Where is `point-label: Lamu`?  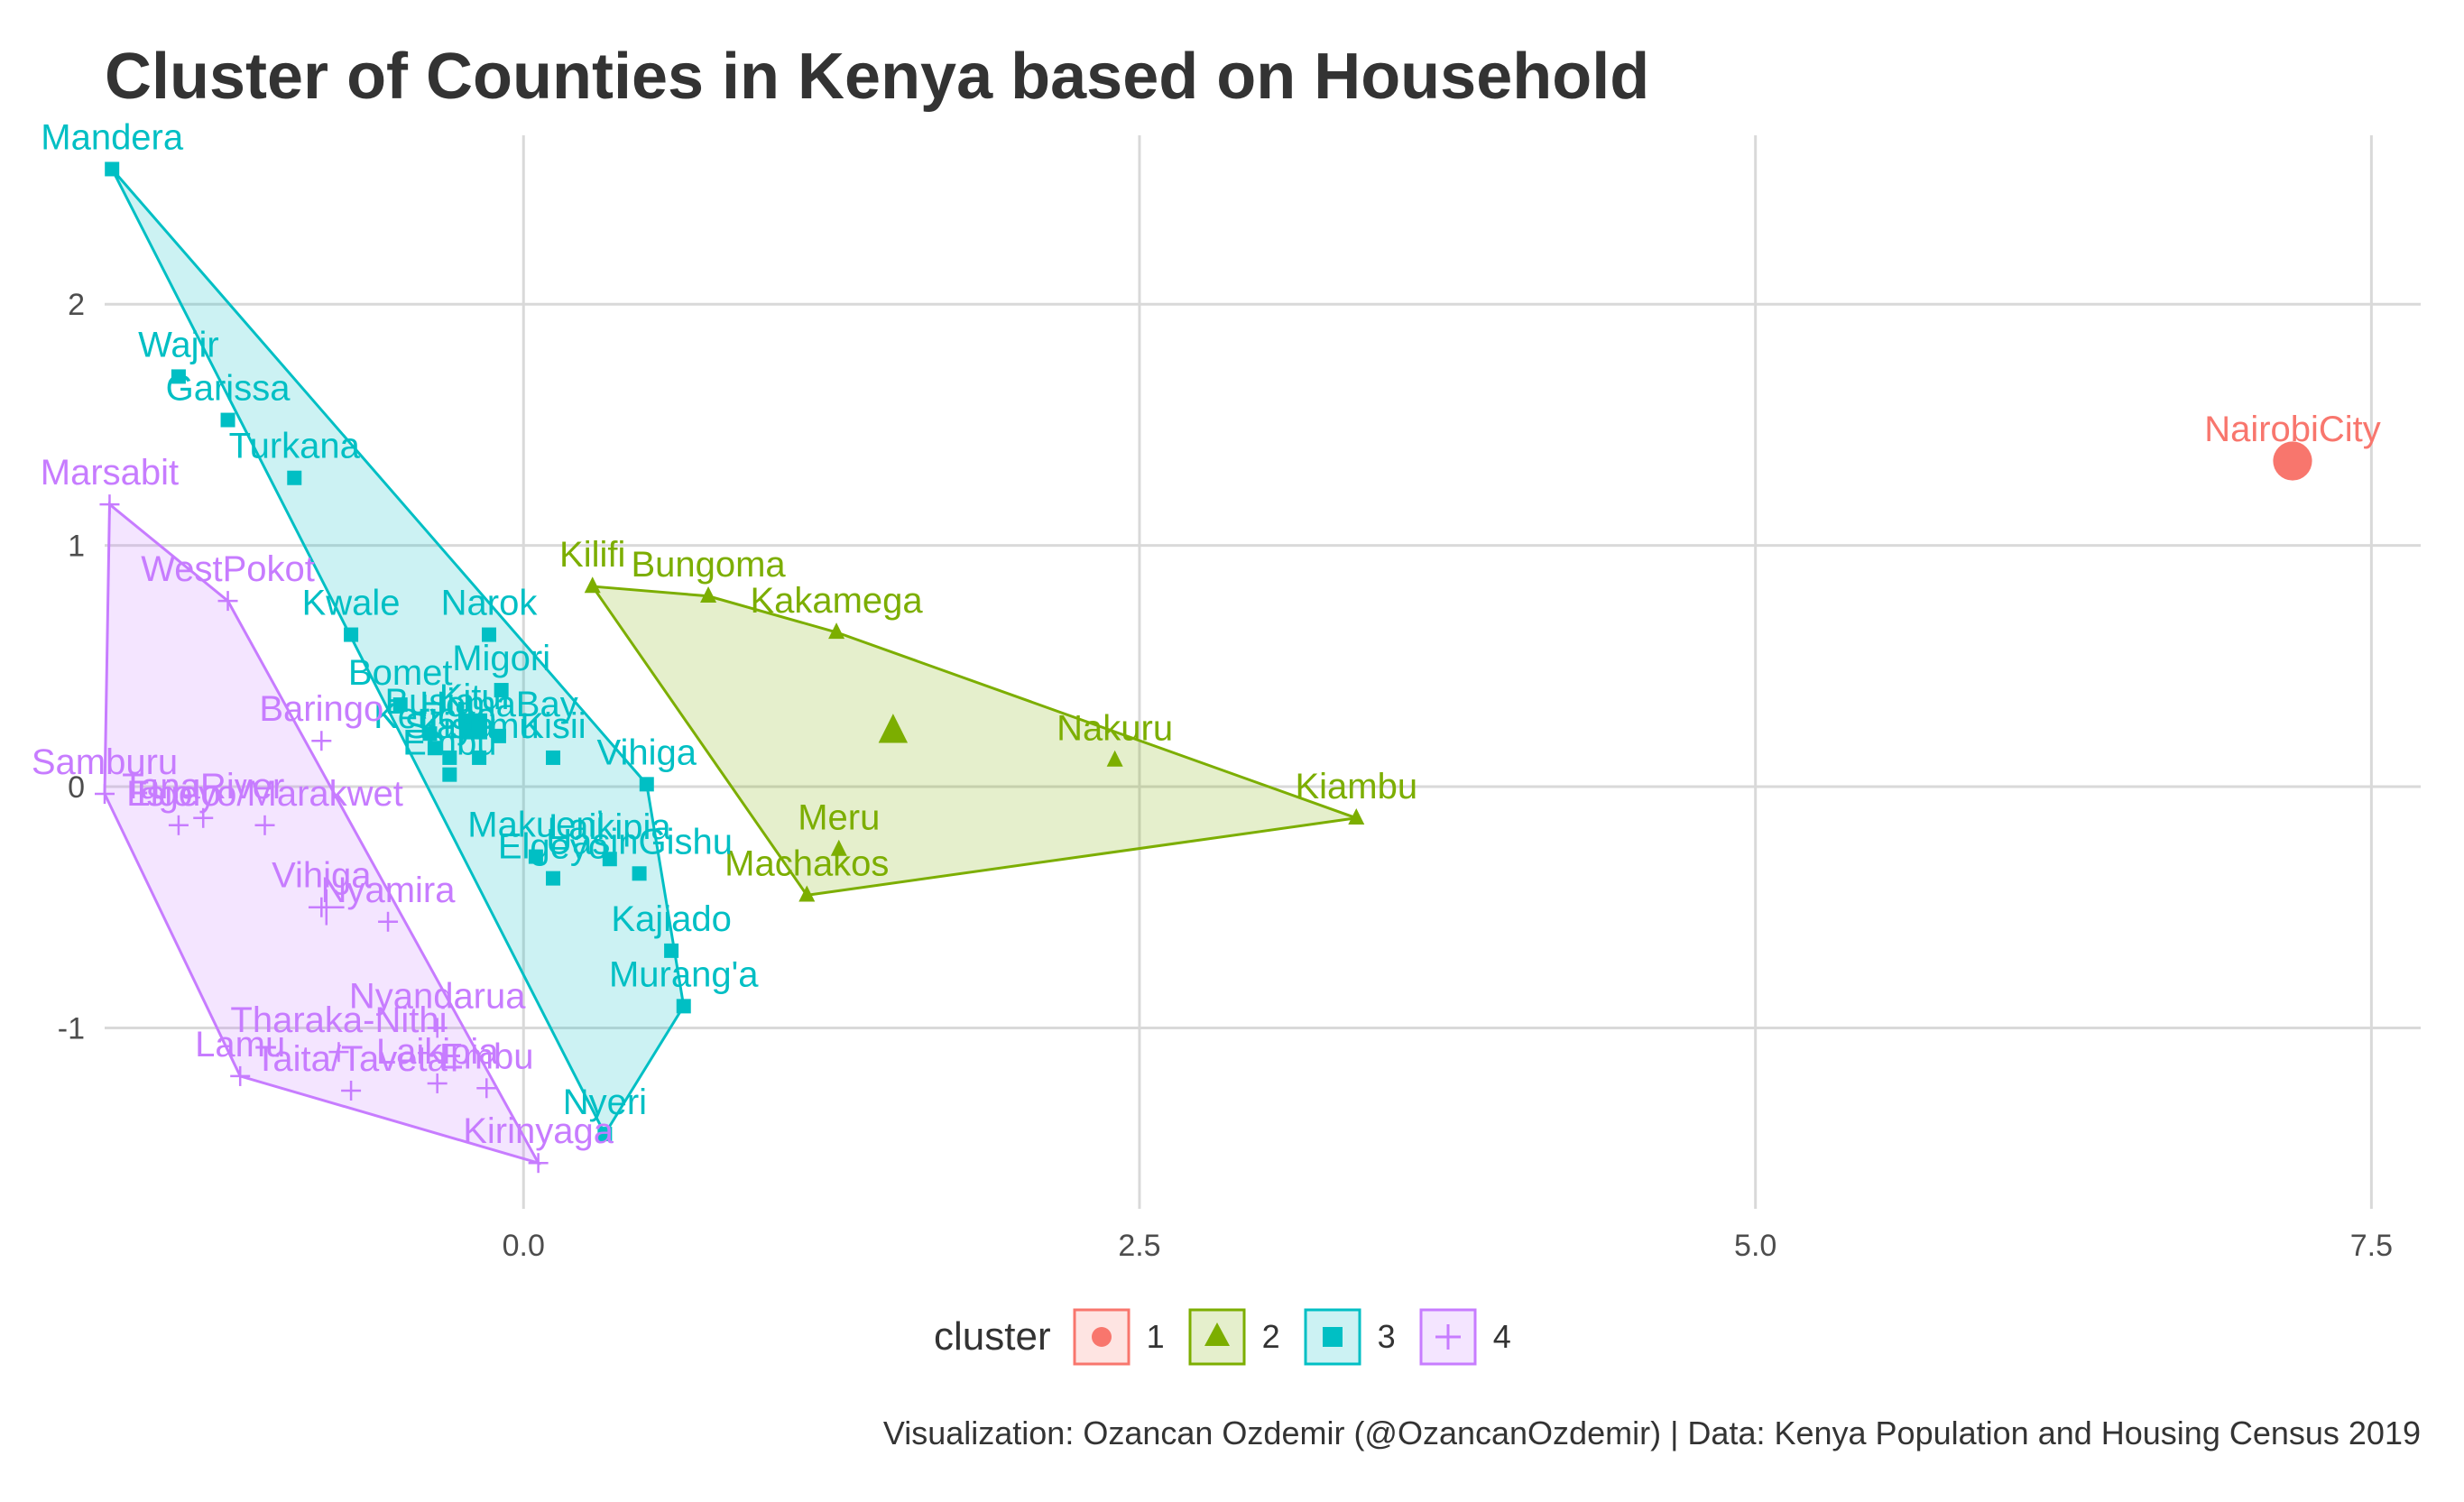
point-label: Lamu is located at coordinates (240, 1044).